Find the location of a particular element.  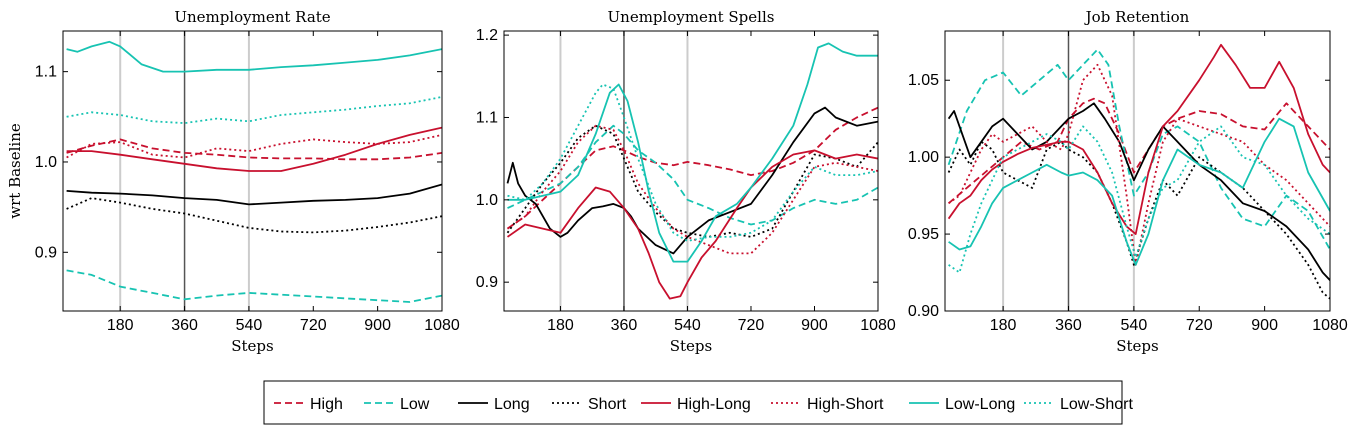

y-tick-label: 1.05 is located at coordinates (923, 80).